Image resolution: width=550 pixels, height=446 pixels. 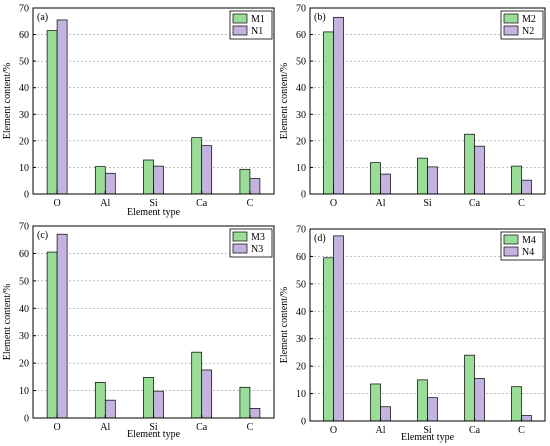 I want to click on bar-M3-Al, so click(x=100, y=400).